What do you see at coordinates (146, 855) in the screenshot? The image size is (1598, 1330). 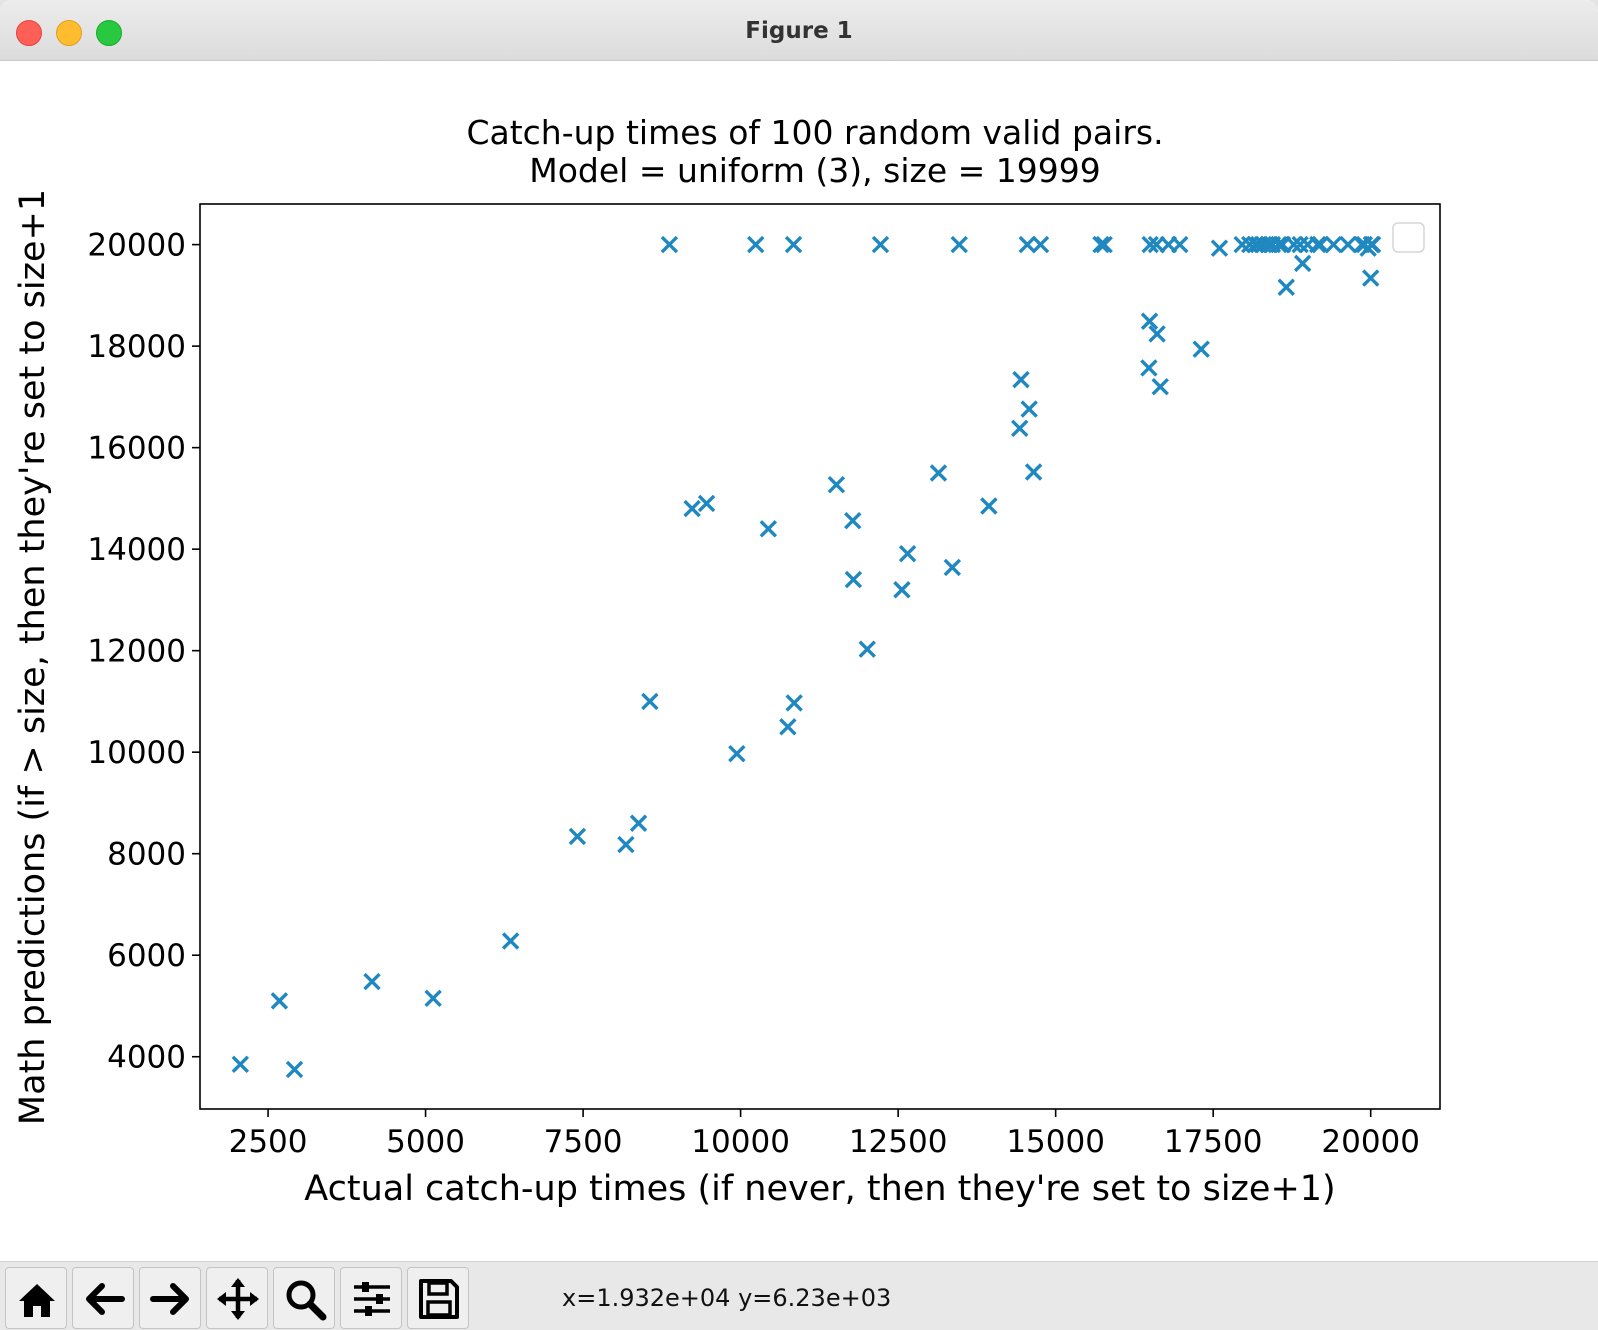 I see `y-tick-label: 8000` at bounding box center [146, 855].